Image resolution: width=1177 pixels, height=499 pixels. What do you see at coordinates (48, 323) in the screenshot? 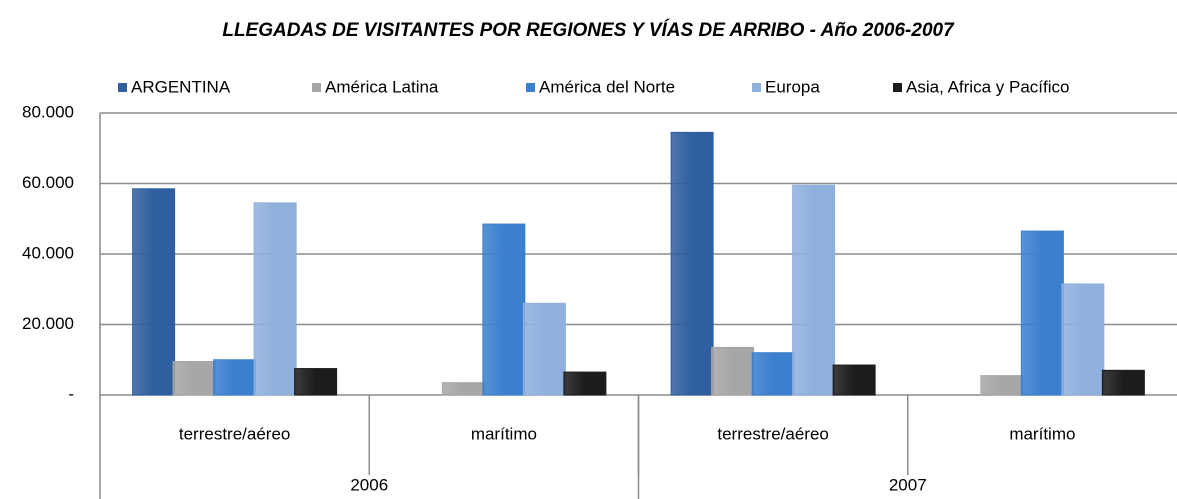
I see `y-tick-label: 20.000` at bounding box center [48, 323].